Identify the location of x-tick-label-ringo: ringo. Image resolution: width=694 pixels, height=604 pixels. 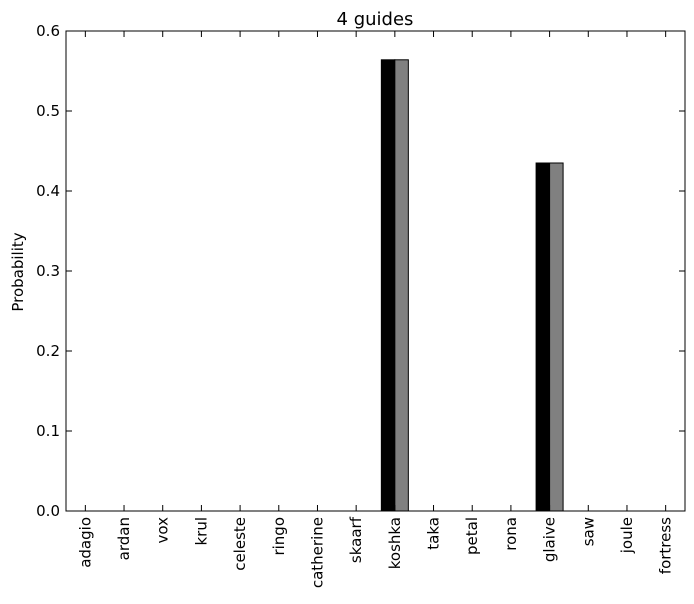
(279, 536).